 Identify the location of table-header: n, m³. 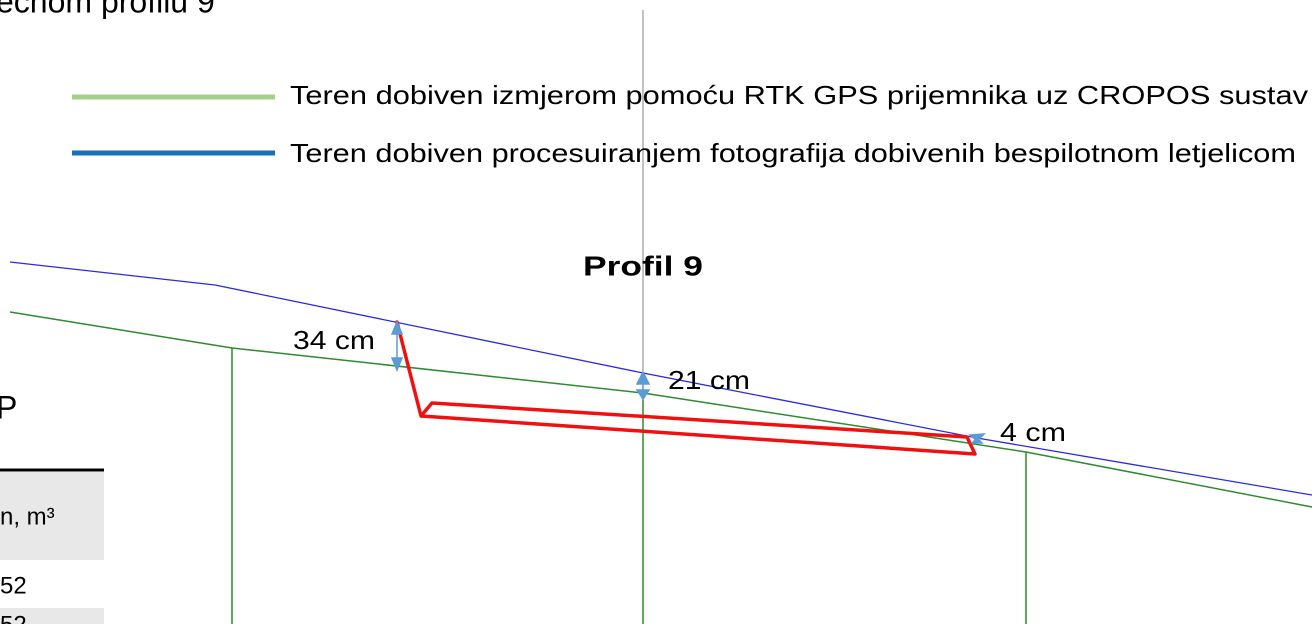
(27, 516).